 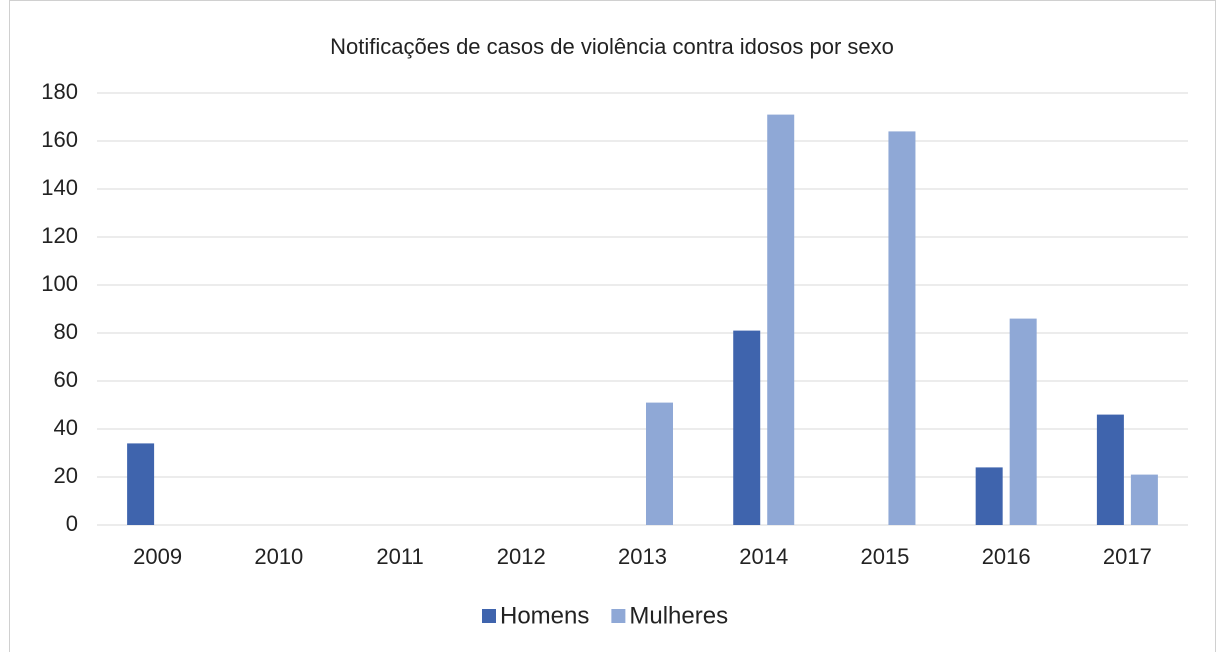 I want to click on x-tick-label: 2014, so click(x=763, y=556).